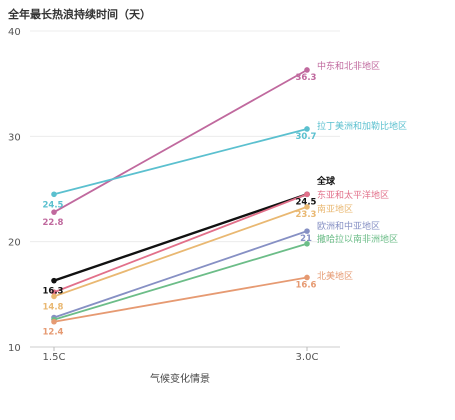 The height and width of the screenshot is (420, 455). What do you see at coordinates (14, 243) in the screenshot?
I see `y-tick-label: 20` at bounding box center [14, 243].